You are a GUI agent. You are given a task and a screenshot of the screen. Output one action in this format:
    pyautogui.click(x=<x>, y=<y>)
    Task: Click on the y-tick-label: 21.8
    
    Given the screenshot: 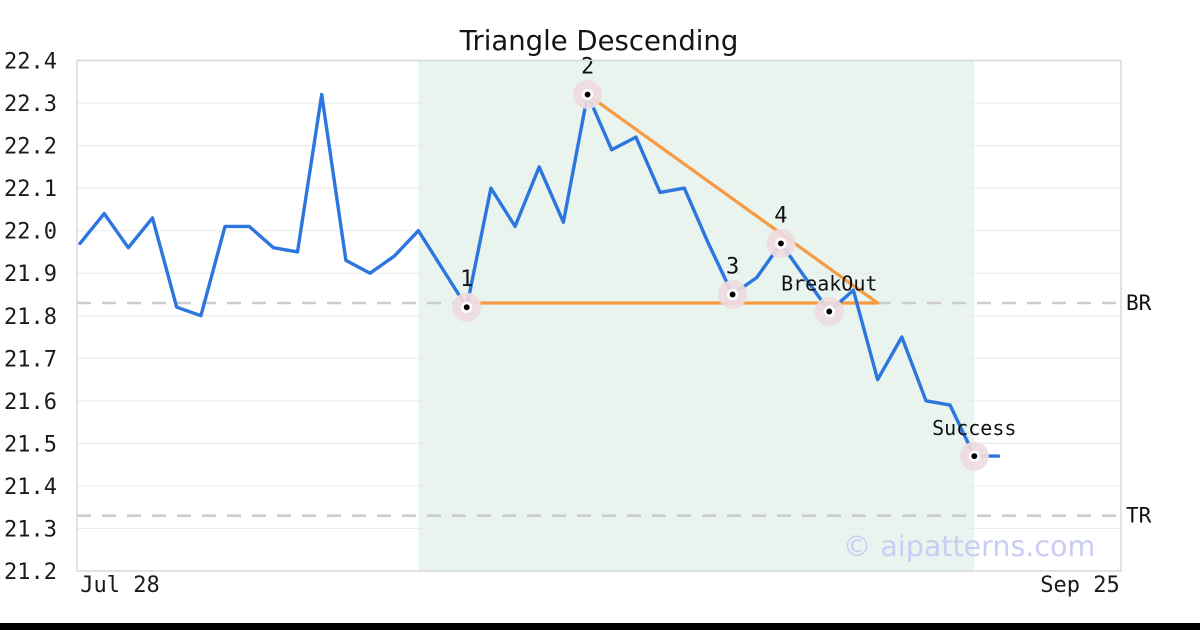 What is the action you would take?
    pyautogui.click(x=30, y=317)
    